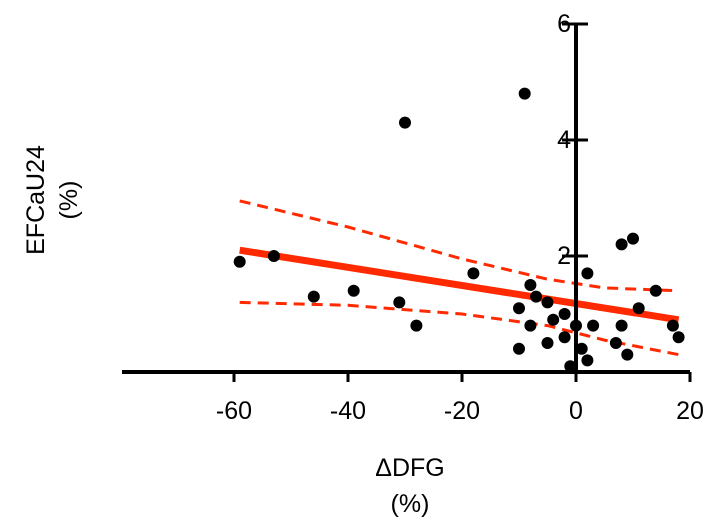 The height and width of the screenshot is (527, 713). What do you see at coordinates (69, 200) in the screenshot?
I see `y-axis-unit-label: (%)` at bounding box center [69, 200].